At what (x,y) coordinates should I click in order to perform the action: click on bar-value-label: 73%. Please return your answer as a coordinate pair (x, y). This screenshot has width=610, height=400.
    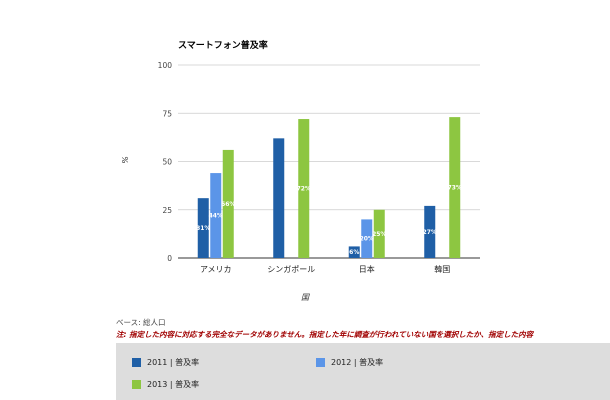
    Looking at the image, I should click on (455, 188).